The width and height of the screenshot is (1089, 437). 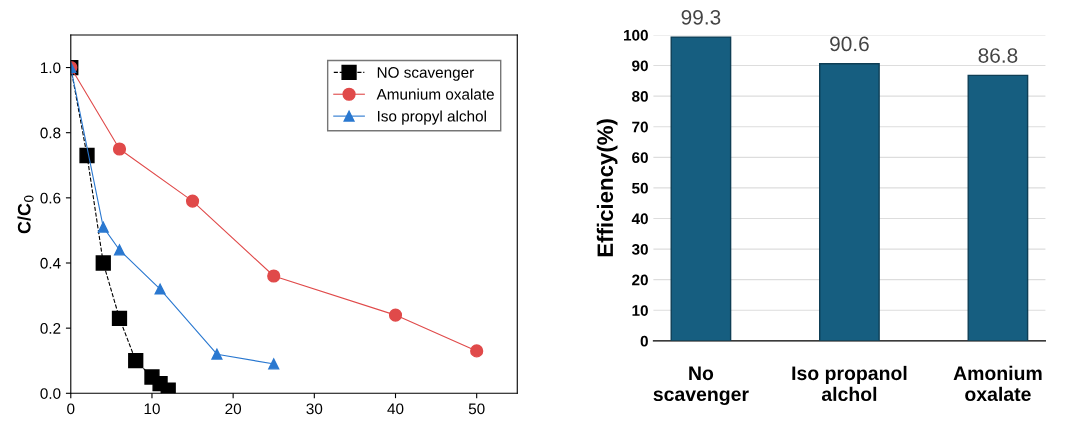 I want to click on y-tick-label: 0.6, so click(x=50, y=198).